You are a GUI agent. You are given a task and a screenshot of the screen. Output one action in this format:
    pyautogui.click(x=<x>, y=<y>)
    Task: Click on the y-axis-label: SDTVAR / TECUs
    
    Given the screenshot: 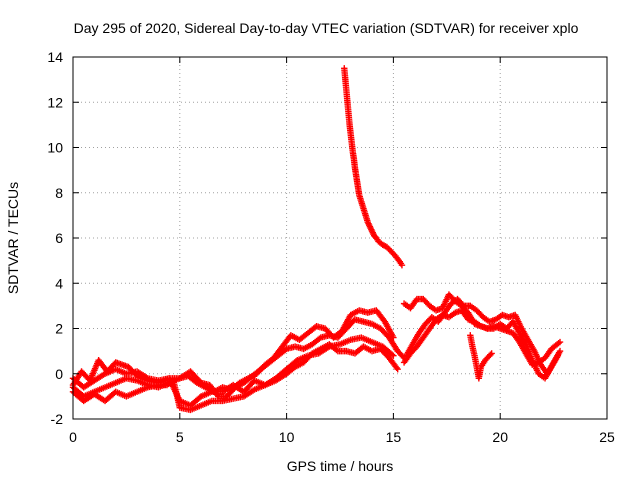 What is the action you would take?
    pyautogui.click(x=13, y=238)
    